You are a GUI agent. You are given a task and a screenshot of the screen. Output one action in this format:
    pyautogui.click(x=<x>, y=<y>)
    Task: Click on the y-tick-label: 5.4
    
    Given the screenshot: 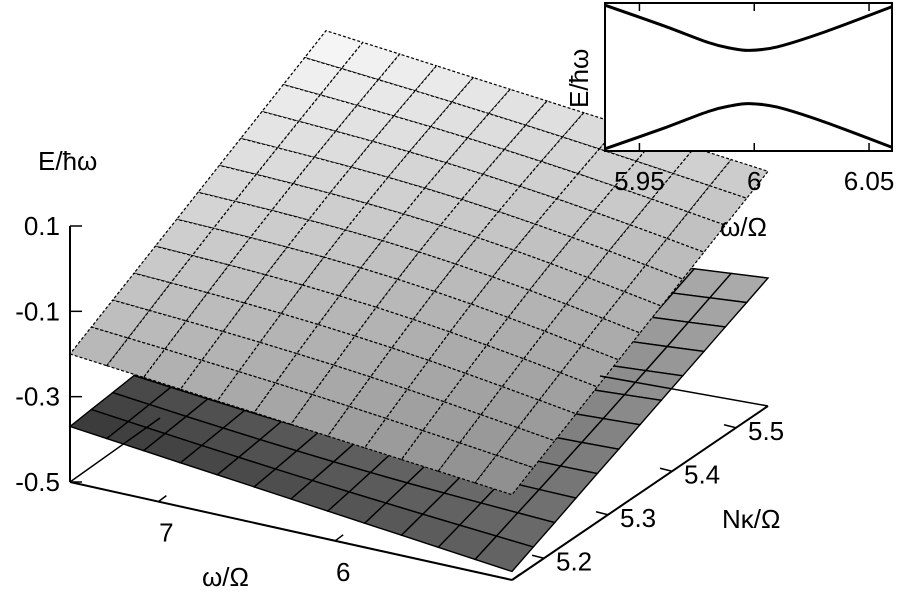 What is the action you would take?
    pyautogui.click(x=702, y=474)
    